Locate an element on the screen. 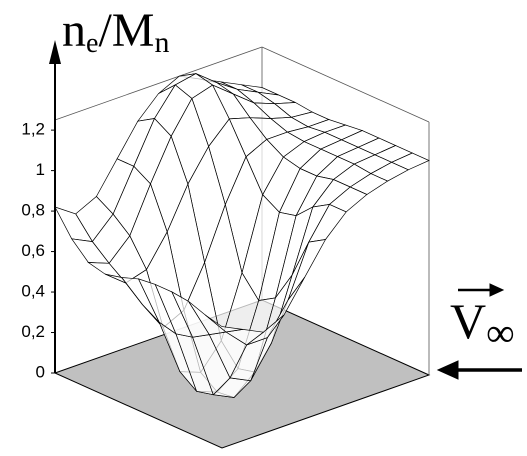 The height and width of the screenshot is (456, 527). z-tick-label: 0,2 is located at coordinates (33, 331).